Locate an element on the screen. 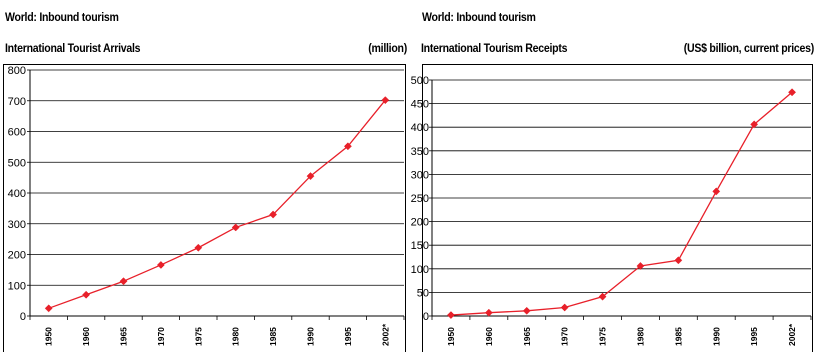  y-tick-label: 350 is located at coordinates (420, 152).